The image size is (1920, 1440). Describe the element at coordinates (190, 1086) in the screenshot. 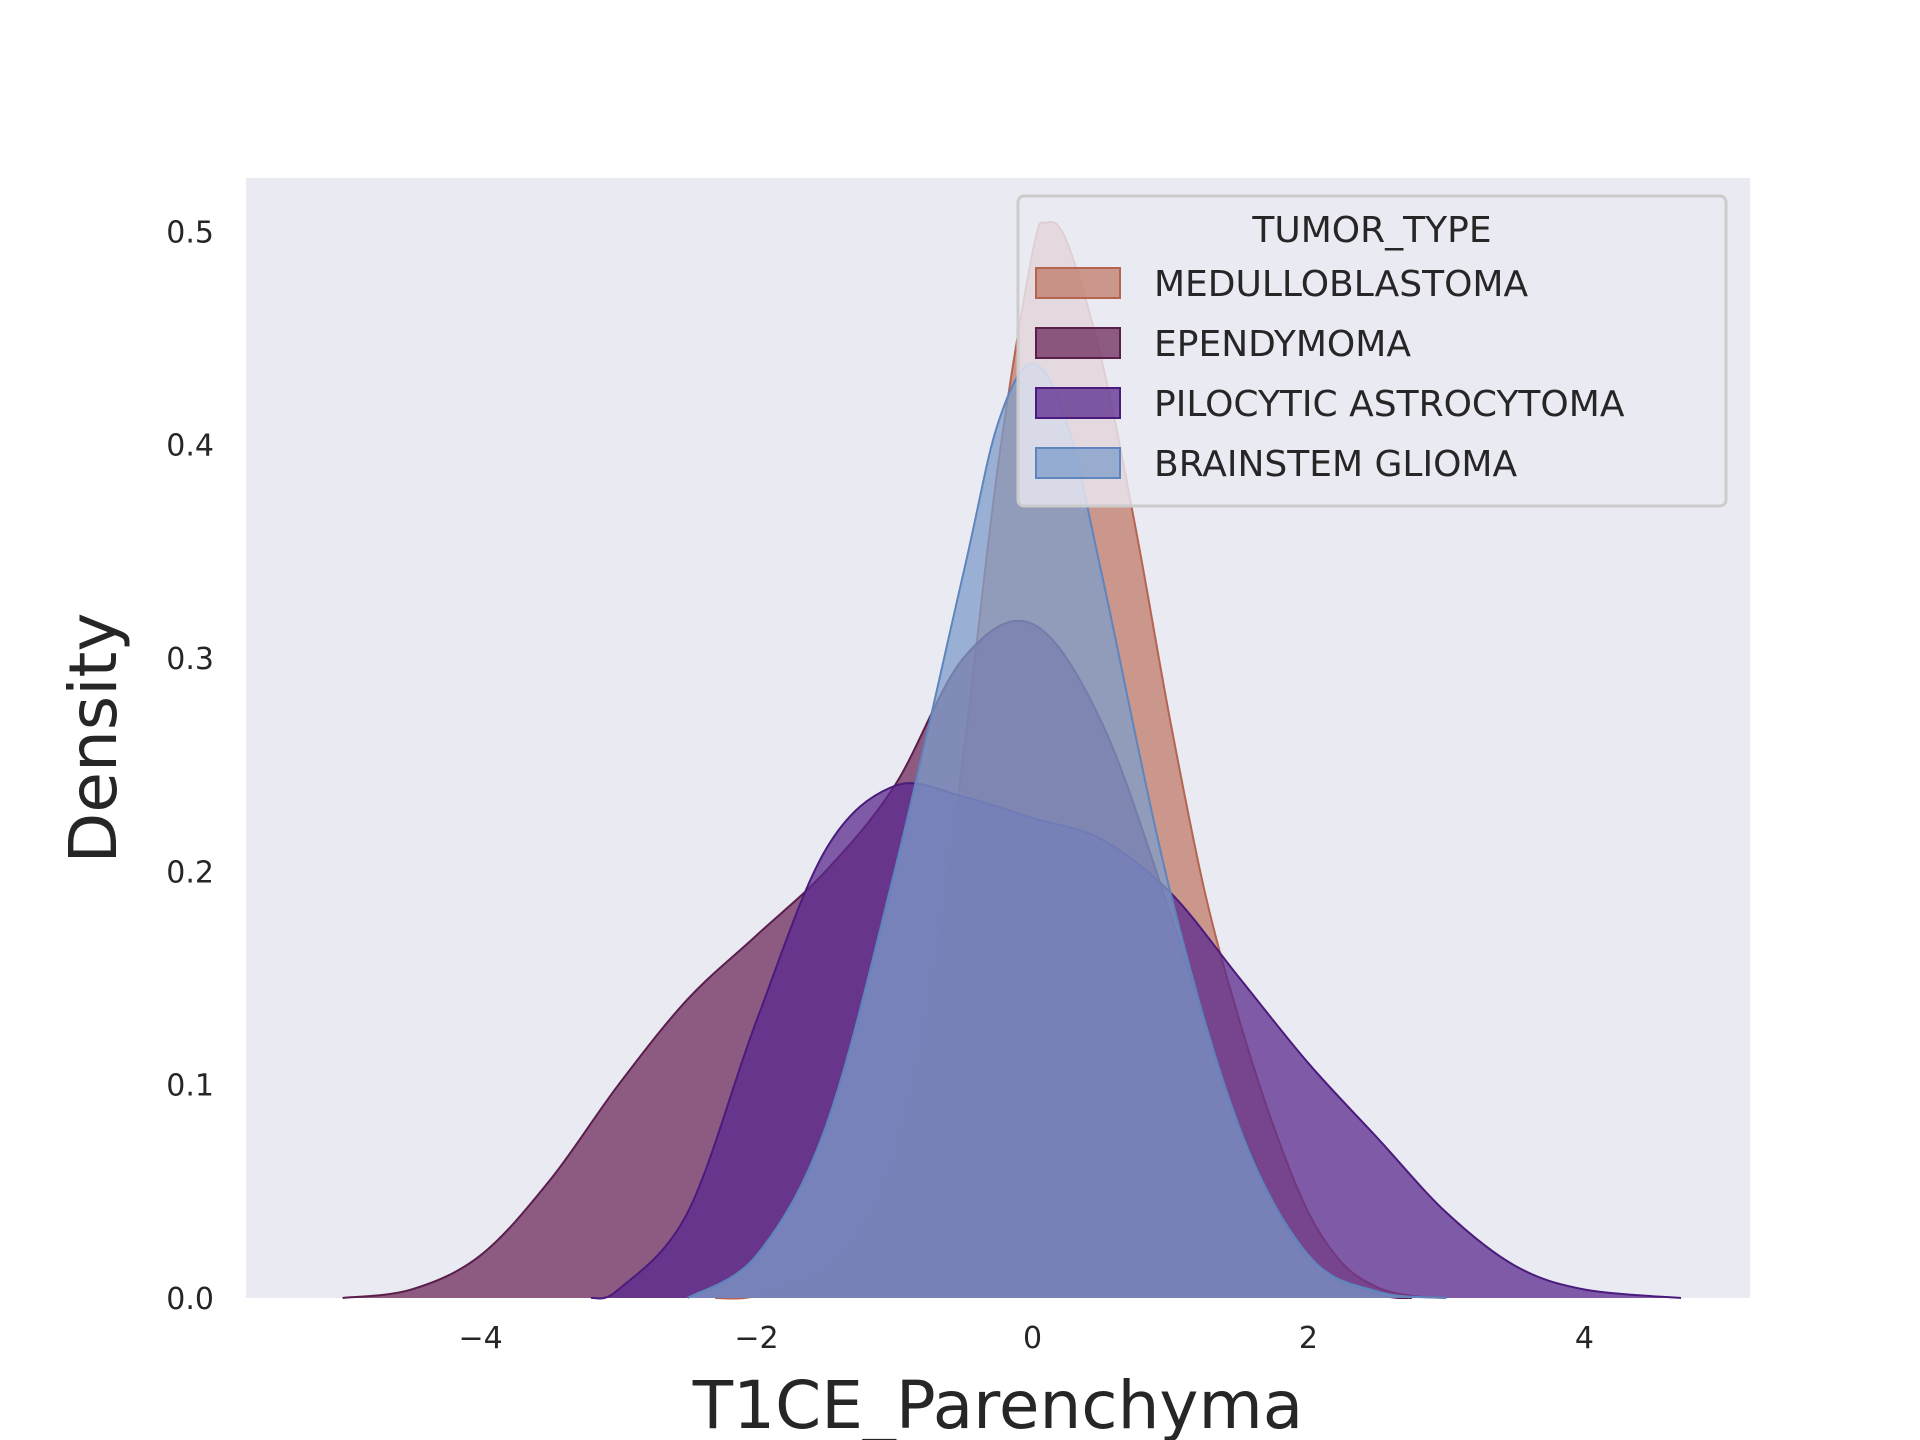

I see `y-tick-label: 0.1` at that location.